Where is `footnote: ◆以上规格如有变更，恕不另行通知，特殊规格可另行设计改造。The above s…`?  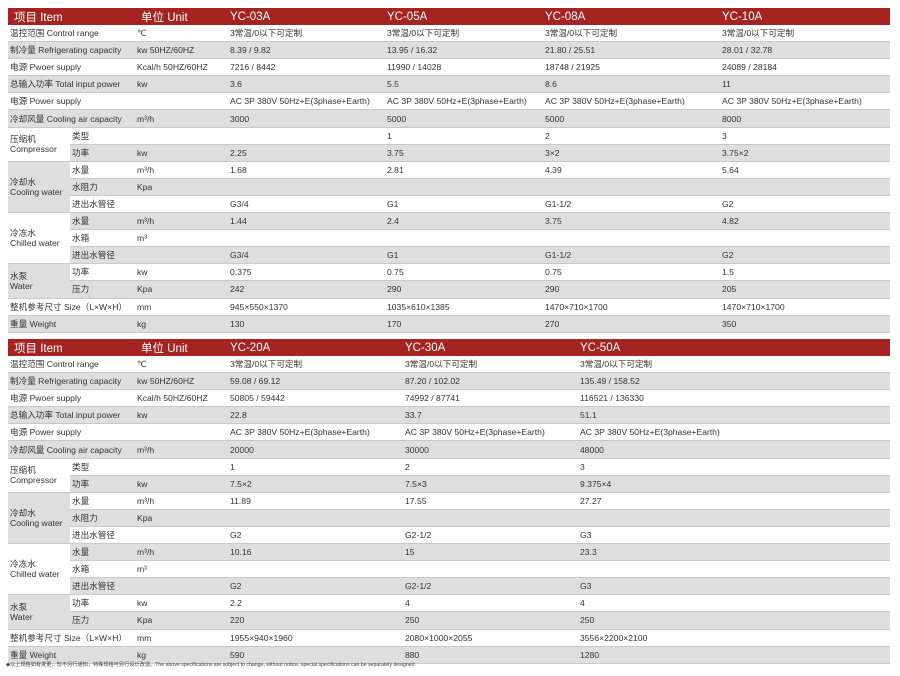 footnote: ◆以上规格如有变更，恕不另行通知，特殊规格可另行设计改造。The above s… is located at coordinates (211, 665).